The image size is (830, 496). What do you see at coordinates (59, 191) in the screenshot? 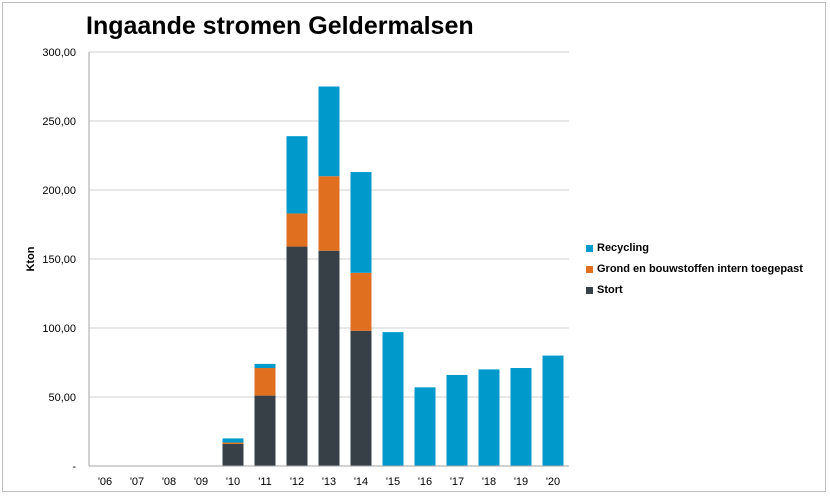
I see `y-tick-label: 200,00` at bounding box center [59, 191].